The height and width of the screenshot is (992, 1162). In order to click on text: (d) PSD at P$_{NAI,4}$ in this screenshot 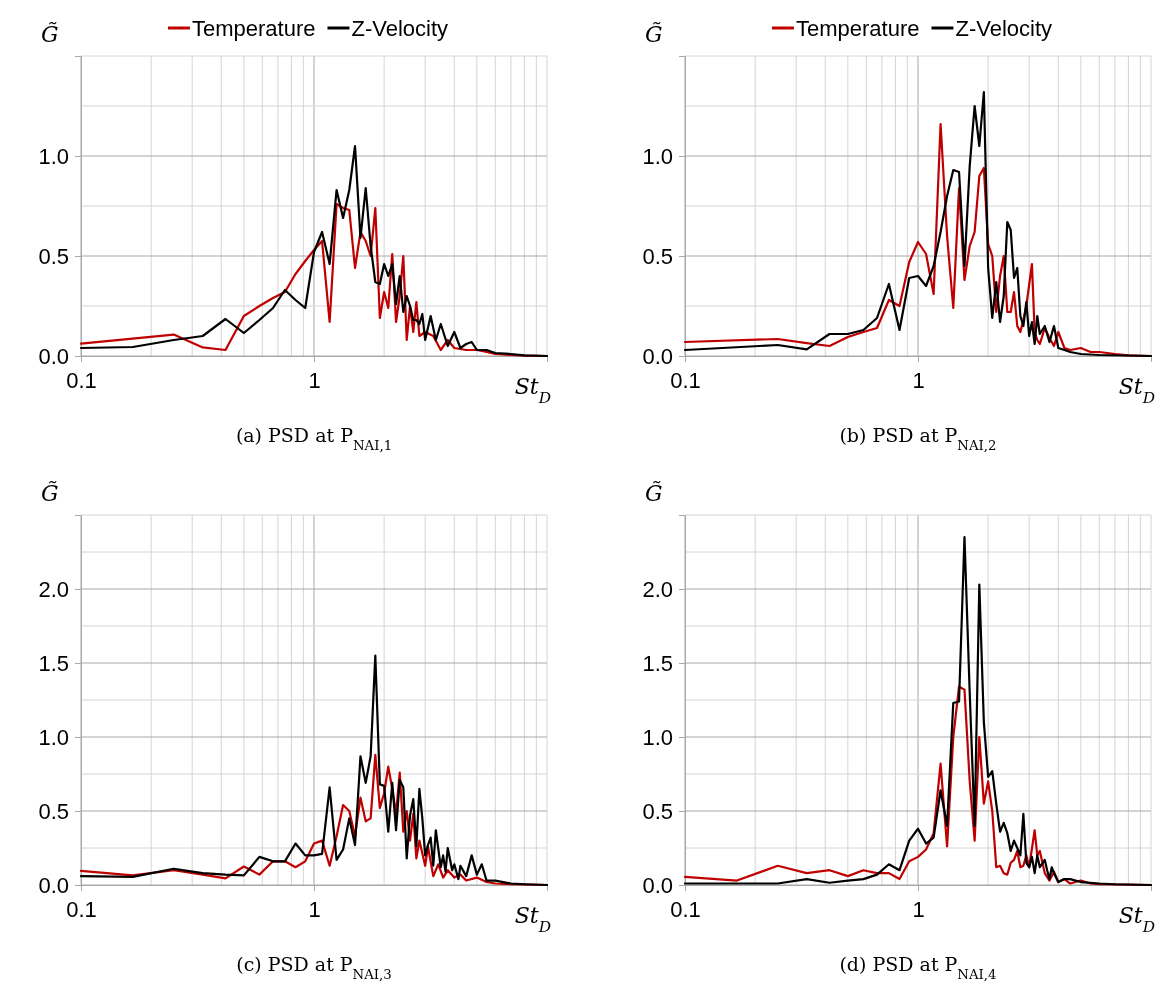, I will do `click(918, 967)`.